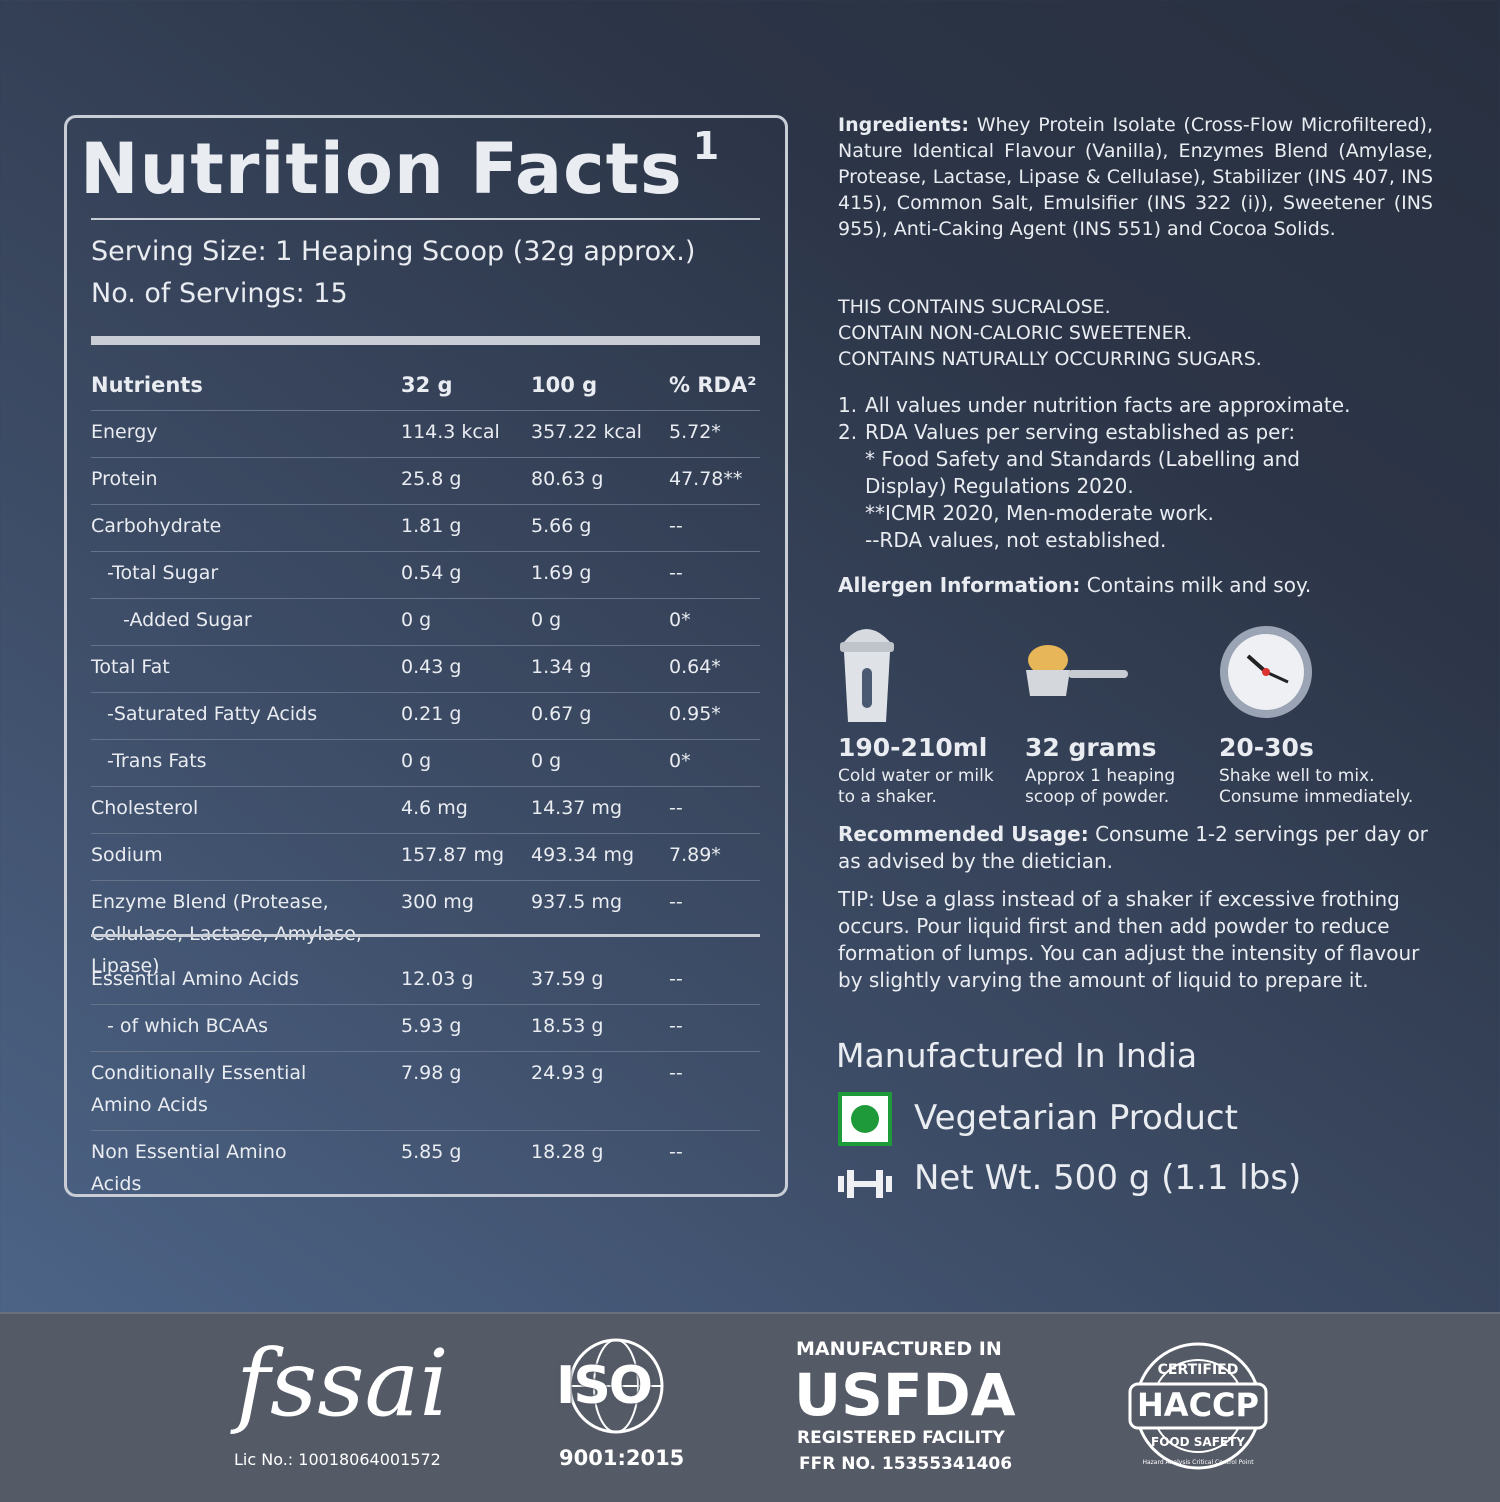  I want to click on nutrient-value: 47.78**, so click(706, 479).